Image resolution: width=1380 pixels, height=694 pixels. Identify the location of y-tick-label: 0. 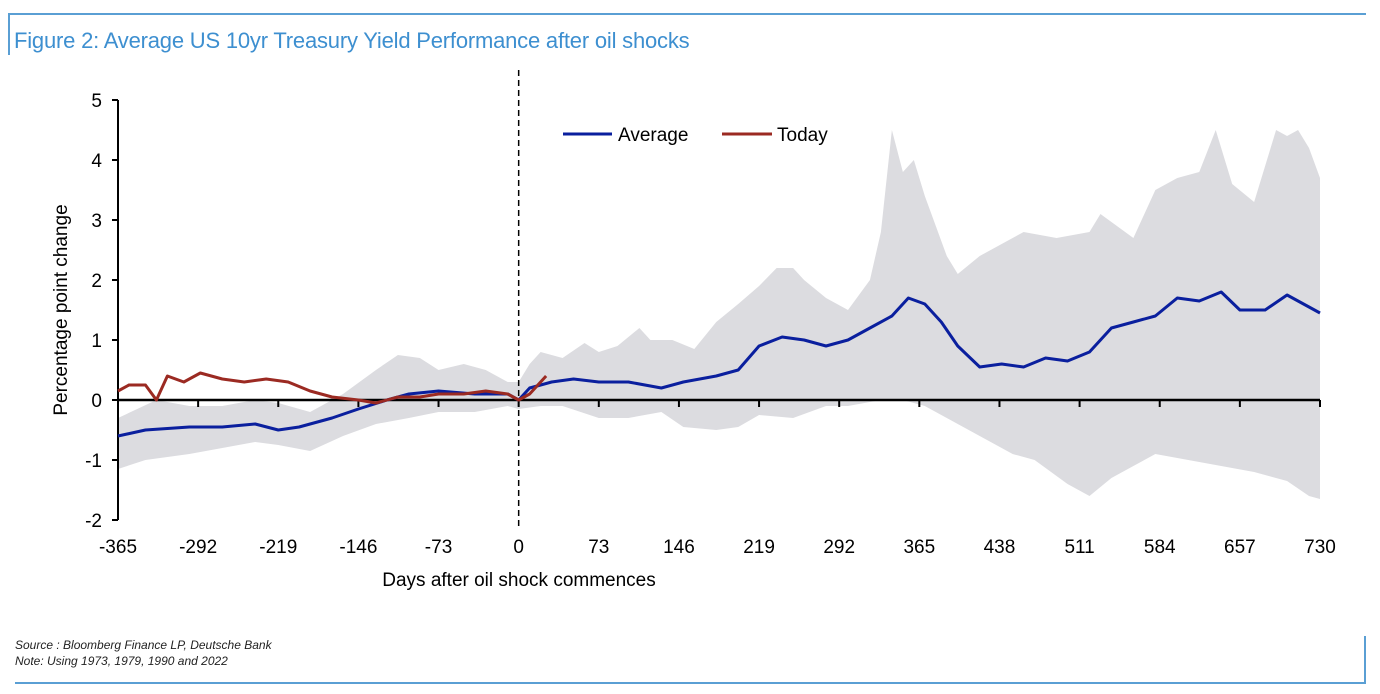
(96, 401).